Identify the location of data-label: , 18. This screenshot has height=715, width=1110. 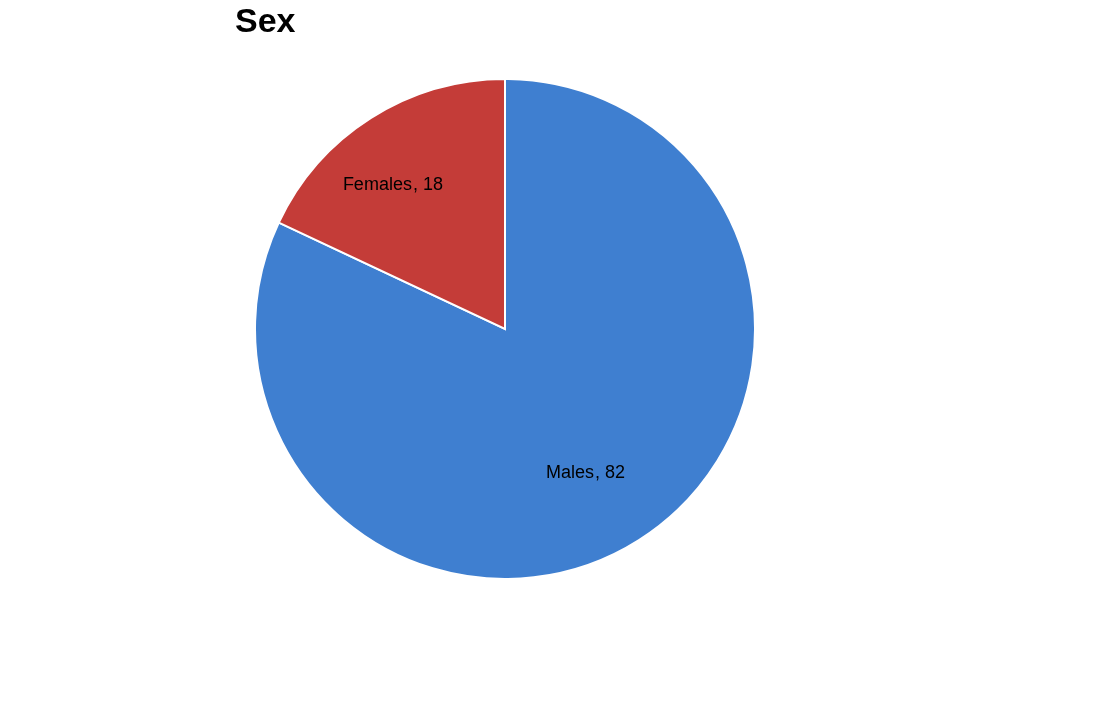
(427, 184).